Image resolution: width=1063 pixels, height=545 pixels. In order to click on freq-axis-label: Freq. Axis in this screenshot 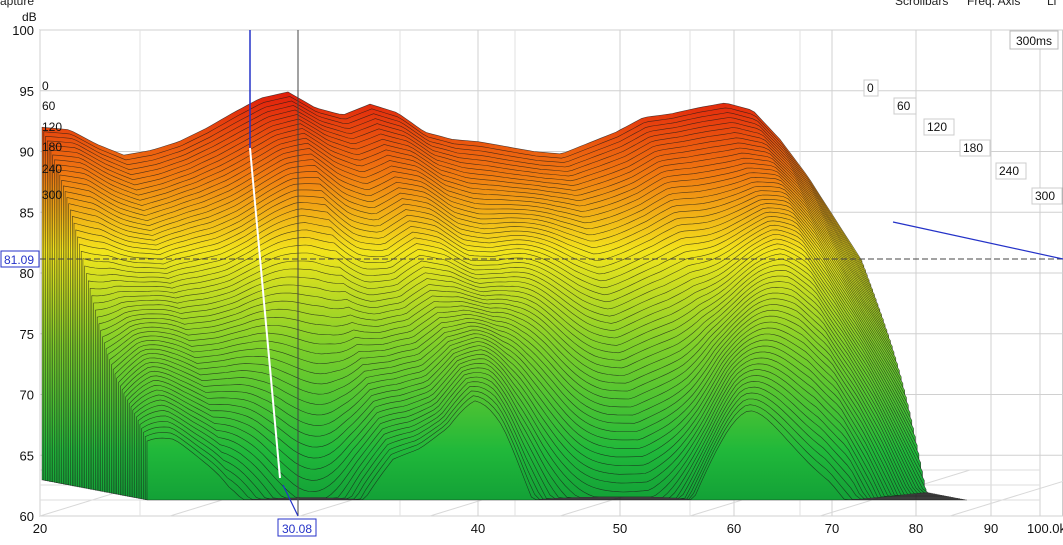, I will do `click(994, 4)`.